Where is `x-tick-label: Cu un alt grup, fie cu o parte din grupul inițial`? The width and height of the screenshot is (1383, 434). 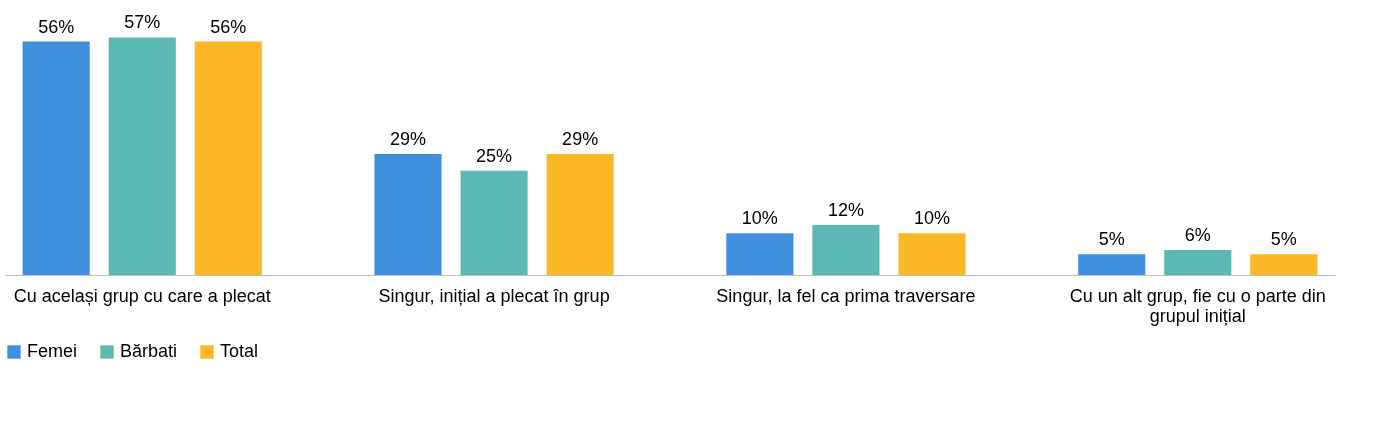 x-tick-label: Cu un alt grup, fie cu o parte din grupul inițial is located at coordinates (1197, 305).